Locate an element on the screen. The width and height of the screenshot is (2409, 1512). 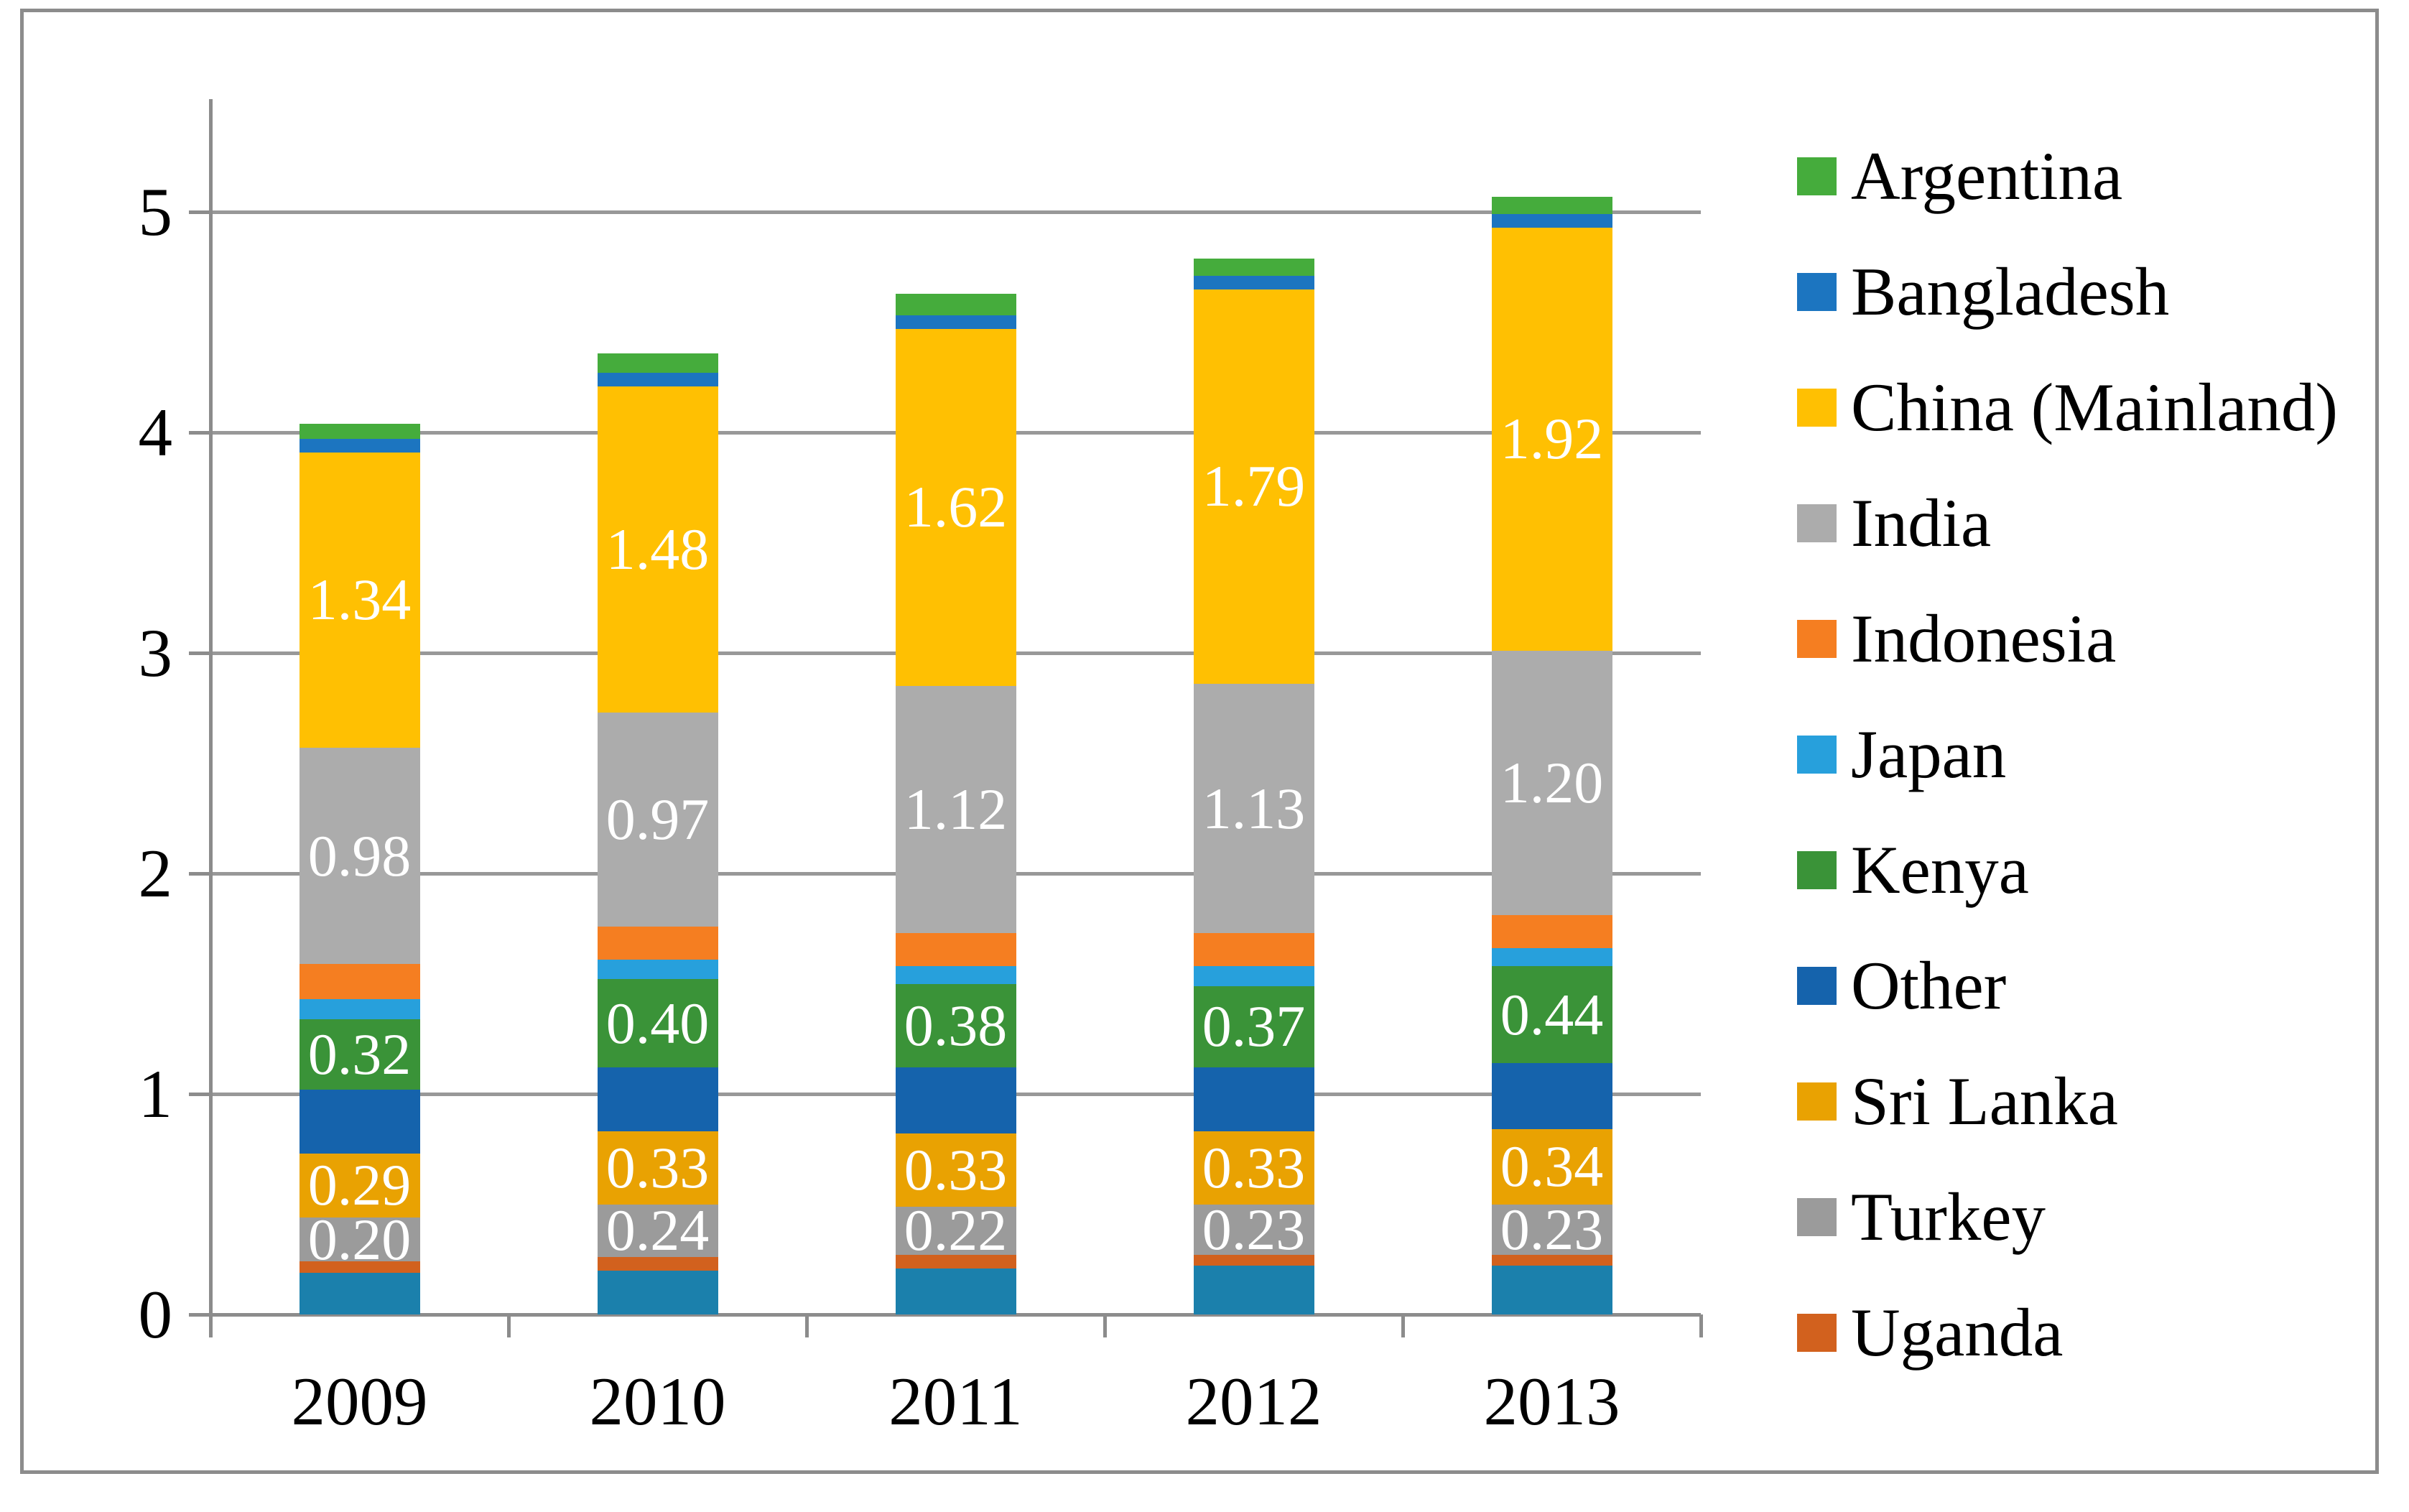
legend-swatch-other is located at coordinates (1817, 985).